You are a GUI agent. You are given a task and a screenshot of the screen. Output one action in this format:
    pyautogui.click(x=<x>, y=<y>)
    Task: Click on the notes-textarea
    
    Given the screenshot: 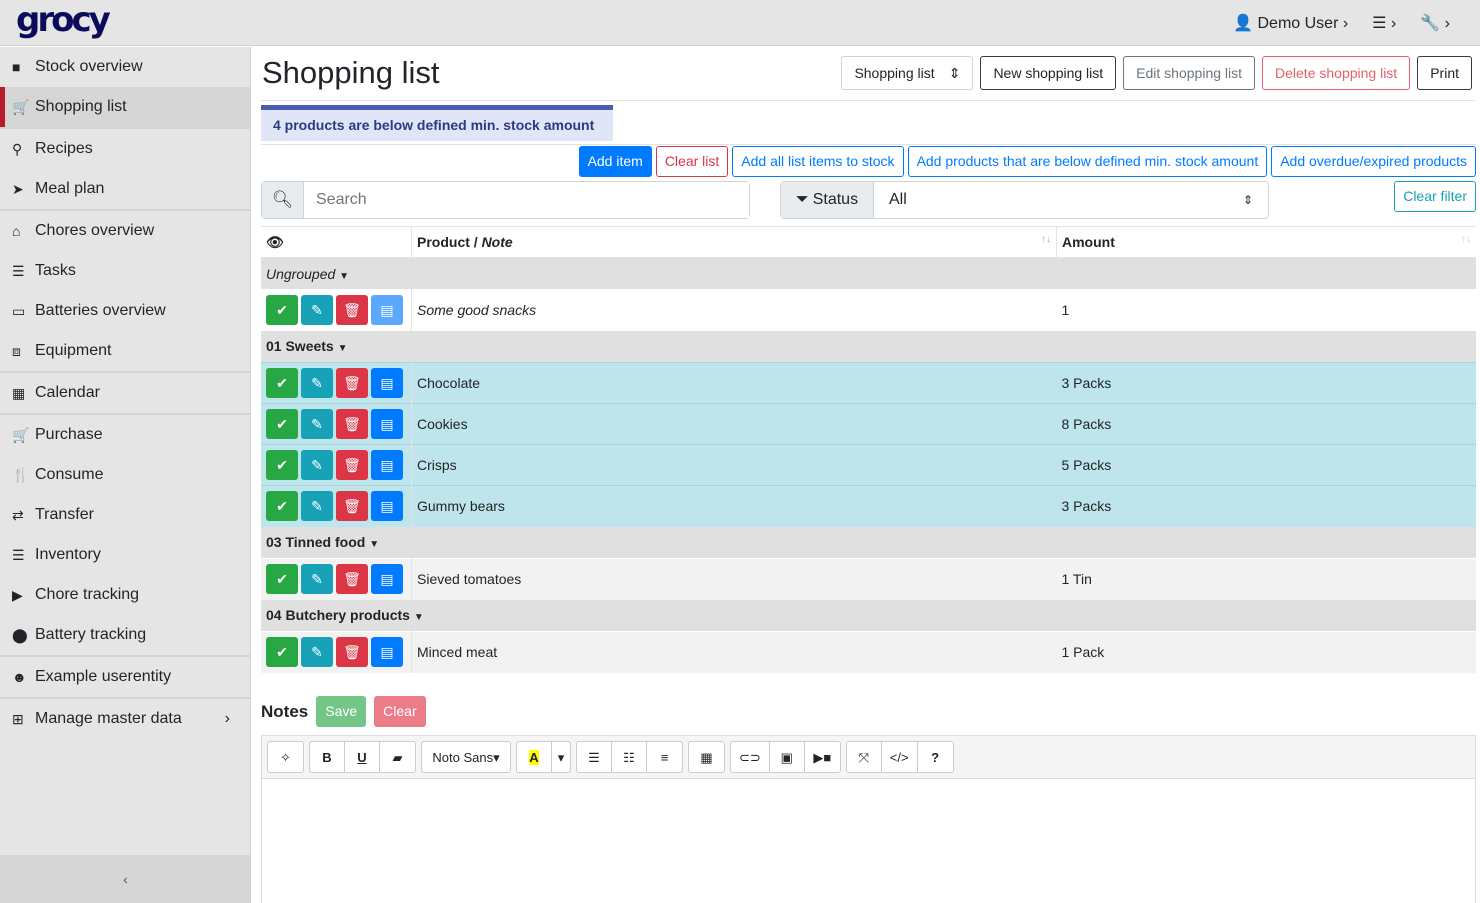 What is the action you would take?
    pyautogui.click(x=868, y=841)
    